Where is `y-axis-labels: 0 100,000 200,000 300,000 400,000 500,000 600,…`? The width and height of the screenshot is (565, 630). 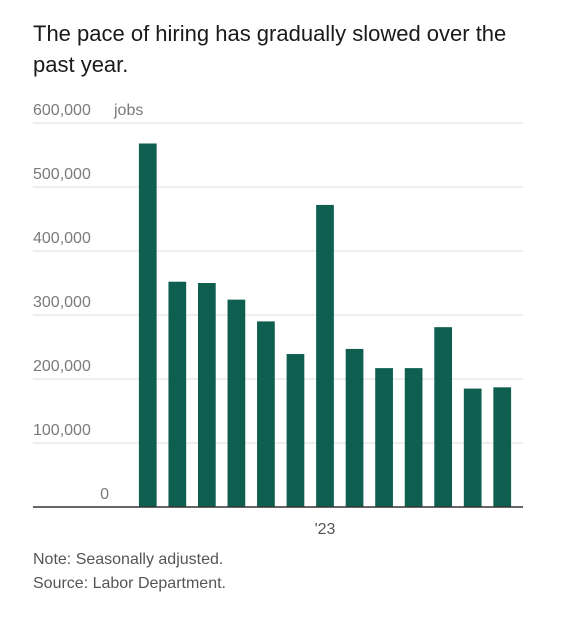 y-axis-labels: 0 100,000 200,000 300,000 400,000 500,000 600,… is located at coordinates (88, 302).